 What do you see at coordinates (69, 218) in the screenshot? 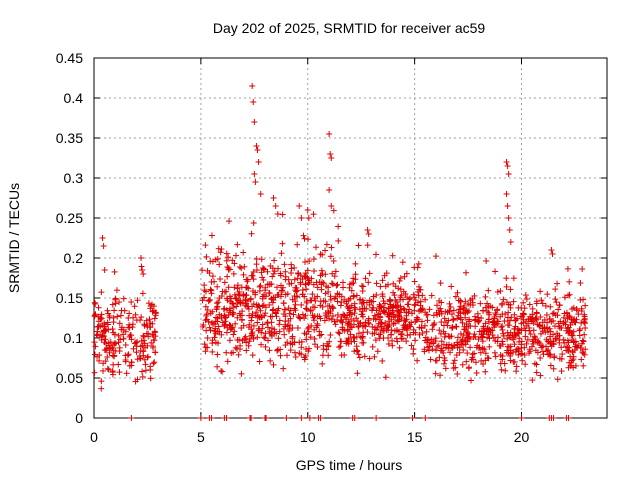
I see `y-tick-label: 0.25` at bounding box center [69, 218].